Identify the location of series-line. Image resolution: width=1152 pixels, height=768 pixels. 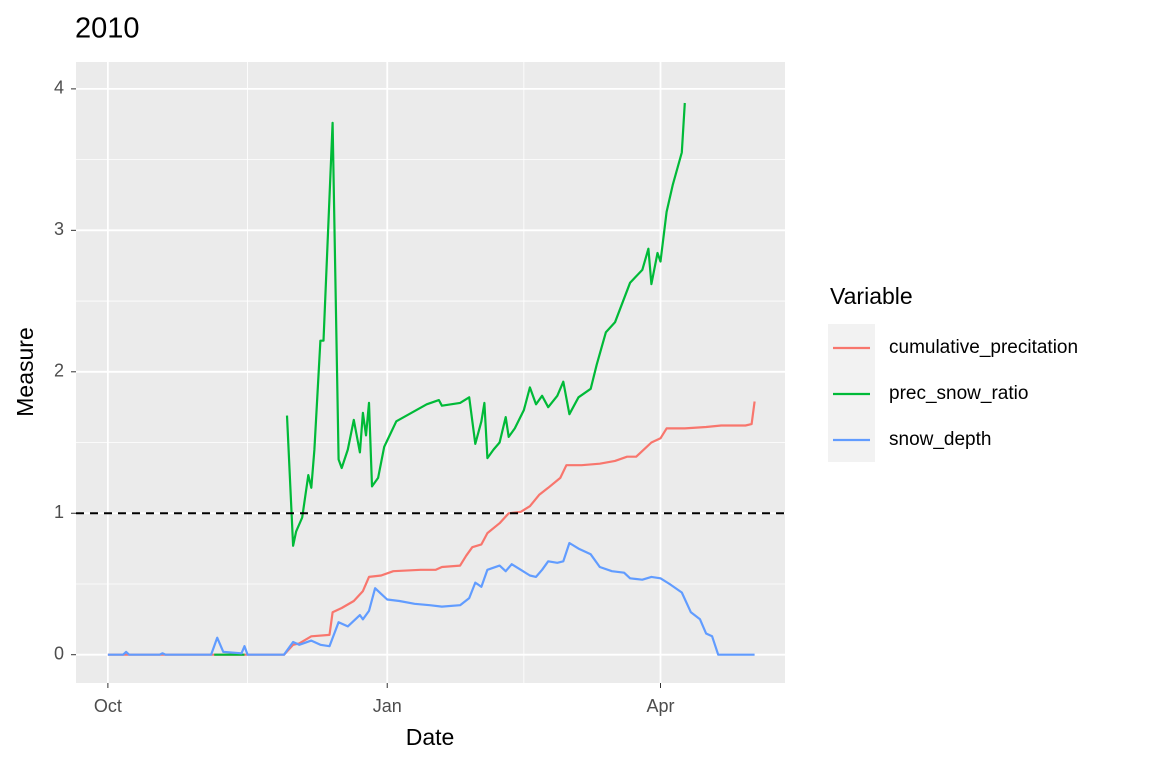
(431, 598).